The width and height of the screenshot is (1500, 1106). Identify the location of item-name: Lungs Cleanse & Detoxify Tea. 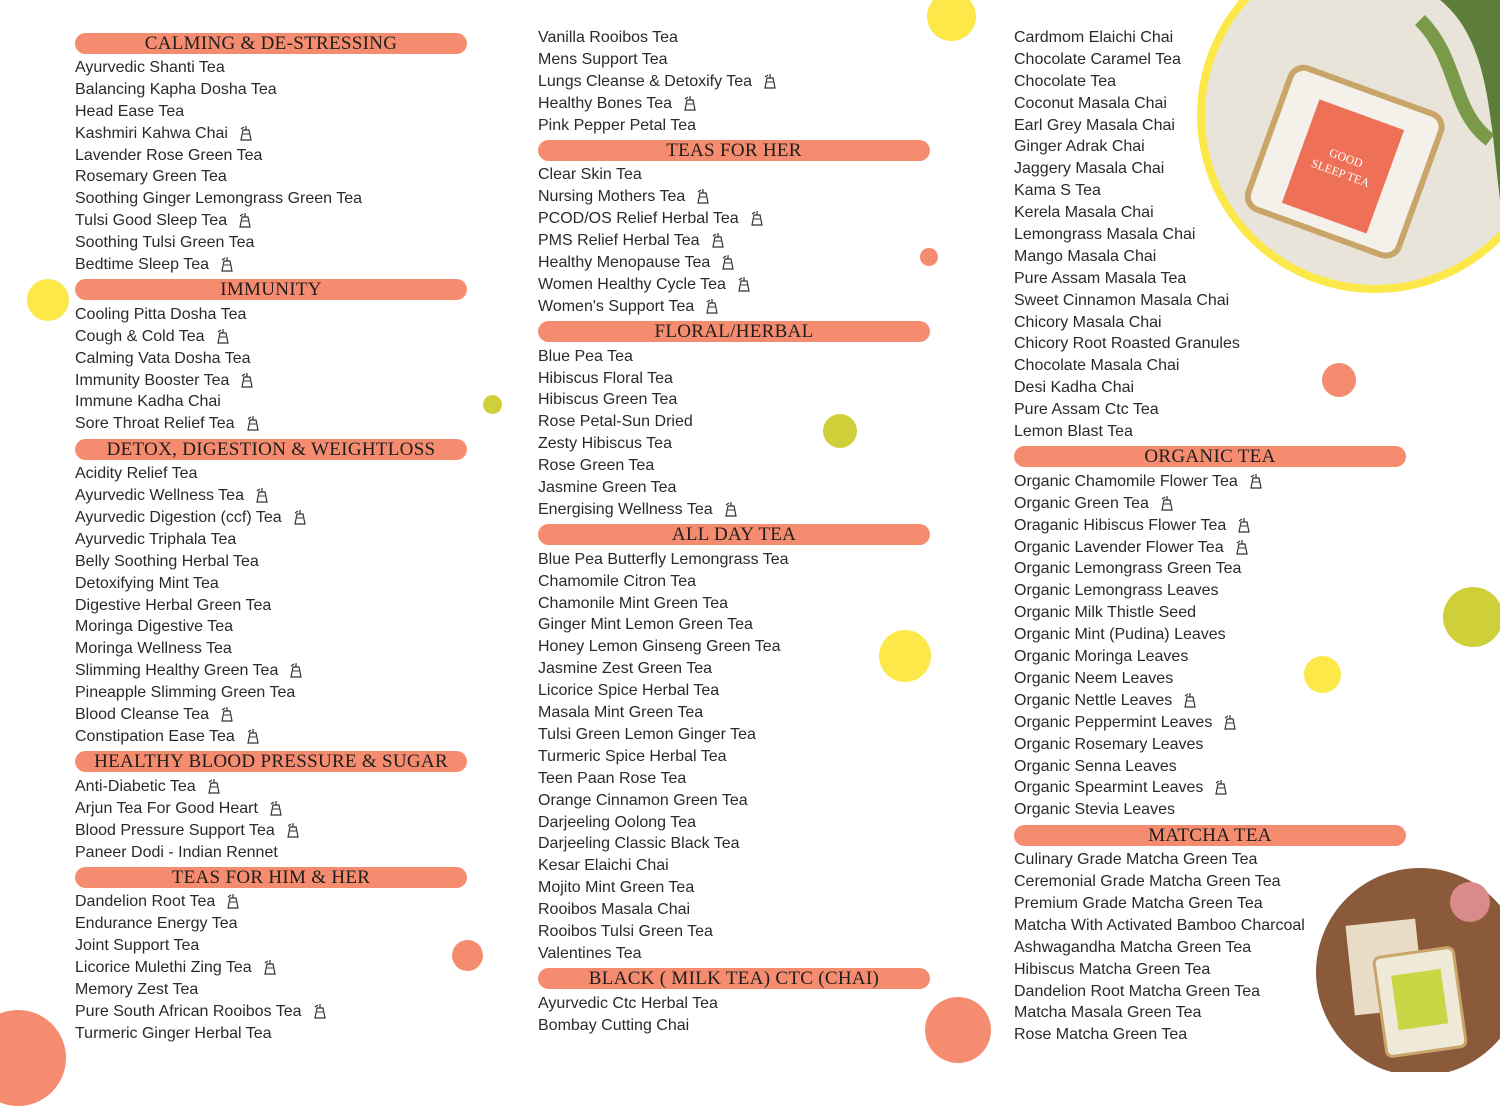
(645, 81).